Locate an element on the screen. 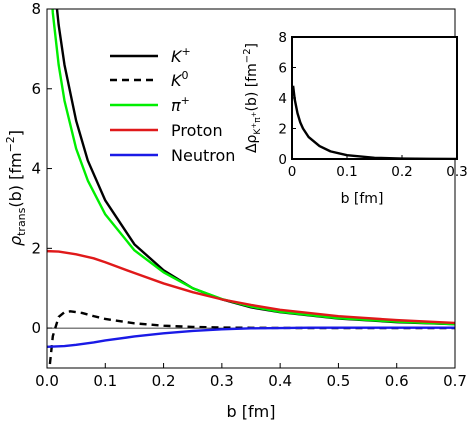  y-tick-label: 6 is located at coordinates (36, 89).